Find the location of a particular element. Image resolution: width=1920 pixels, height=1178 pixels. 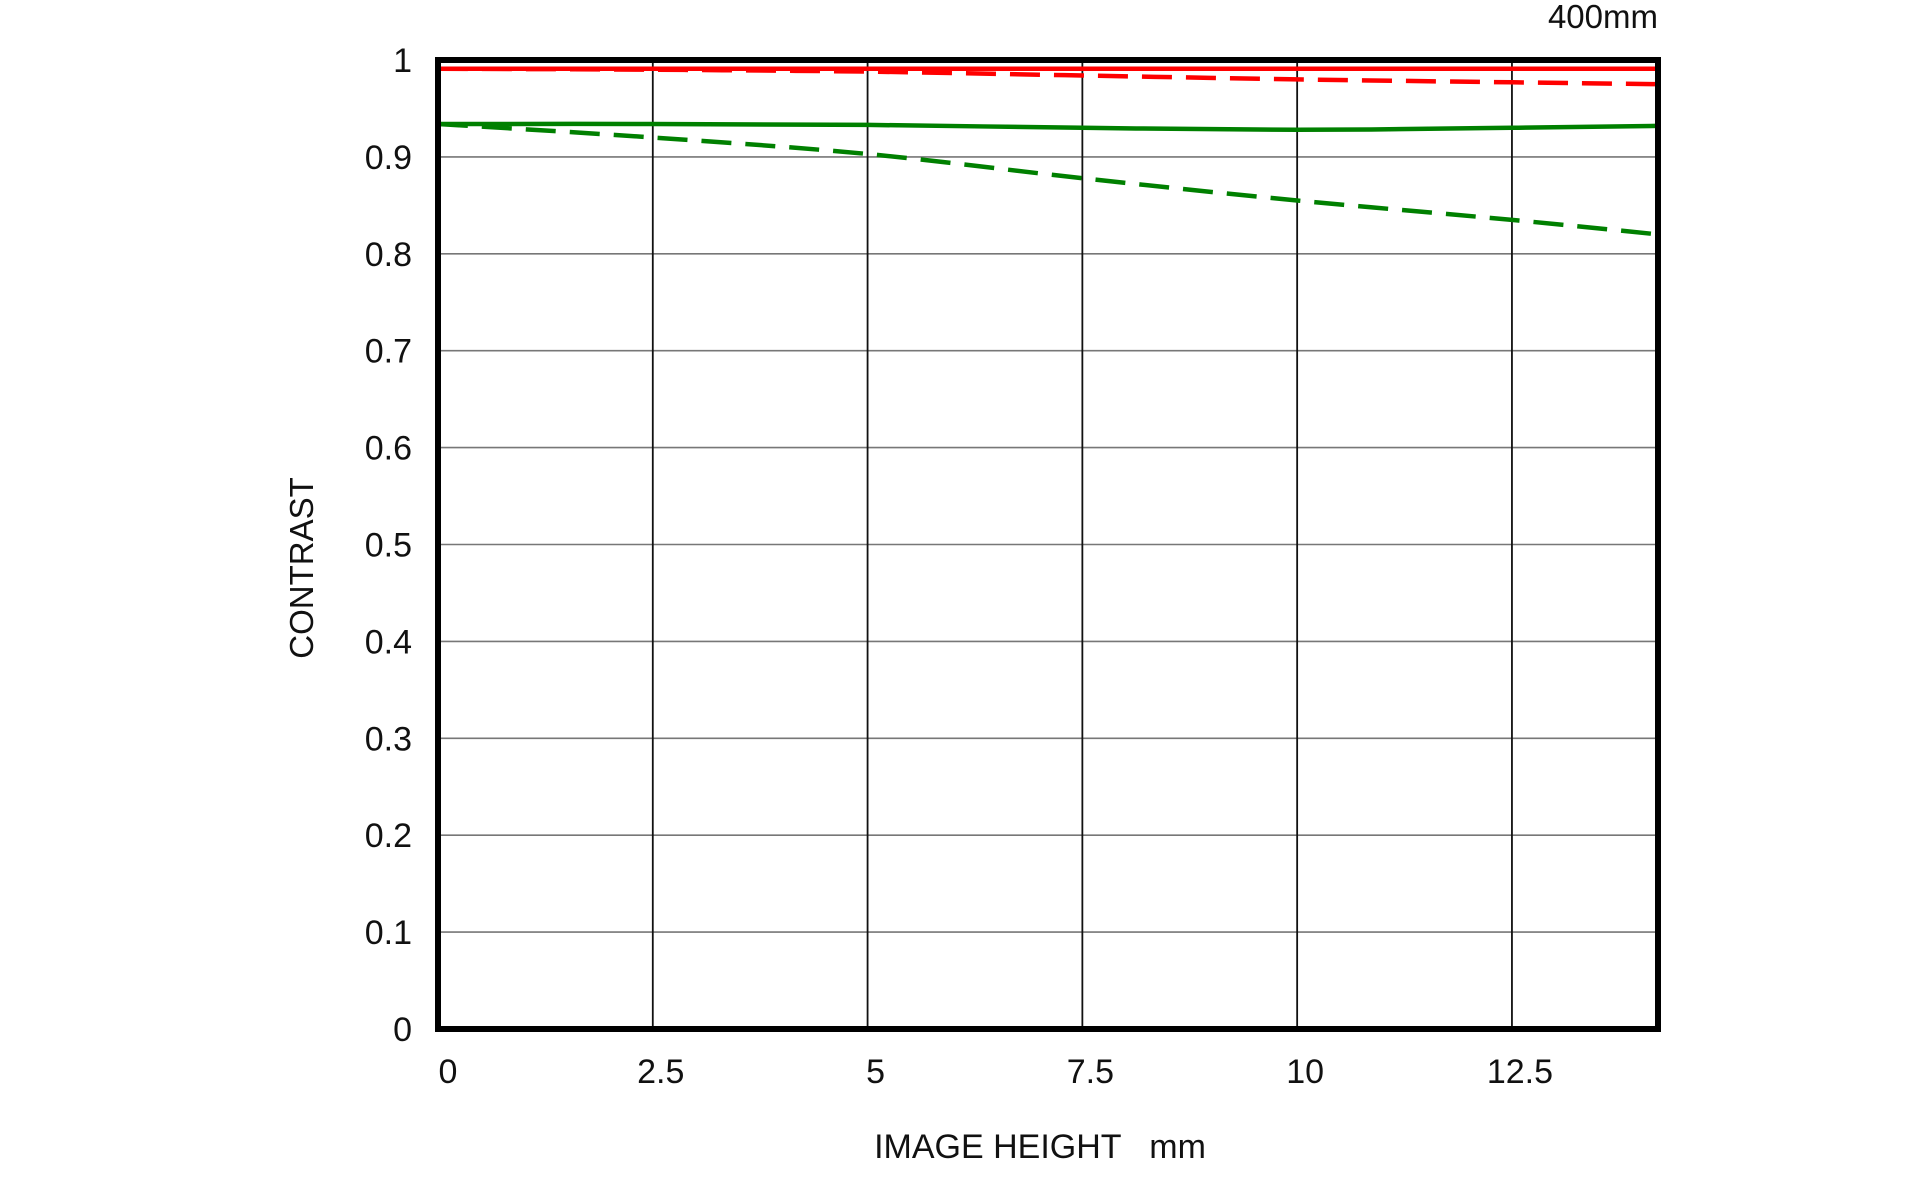

y-tick-label: 0.6 is located at coordinates (388, 449).